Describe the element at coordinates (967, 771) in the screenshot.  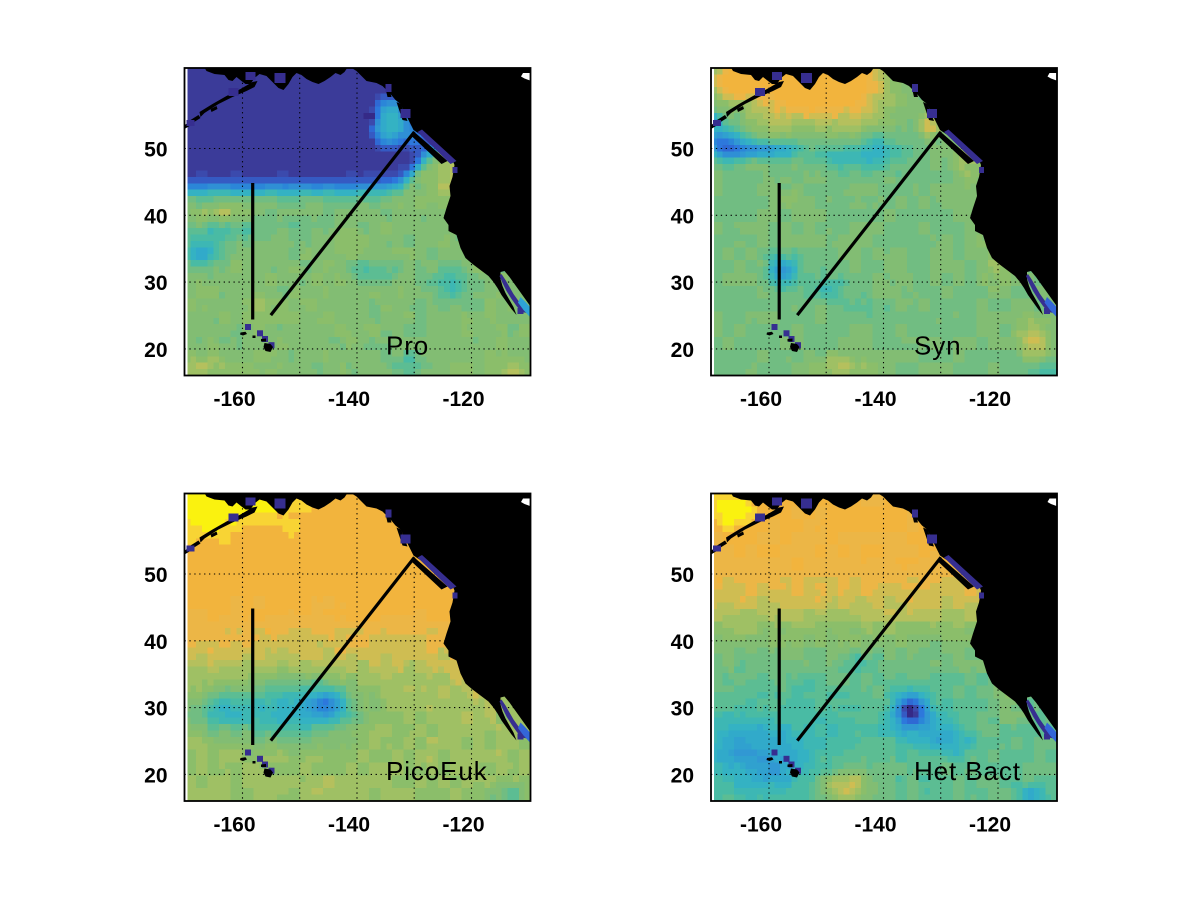
I see `svg-text: Het Bact` at that location.